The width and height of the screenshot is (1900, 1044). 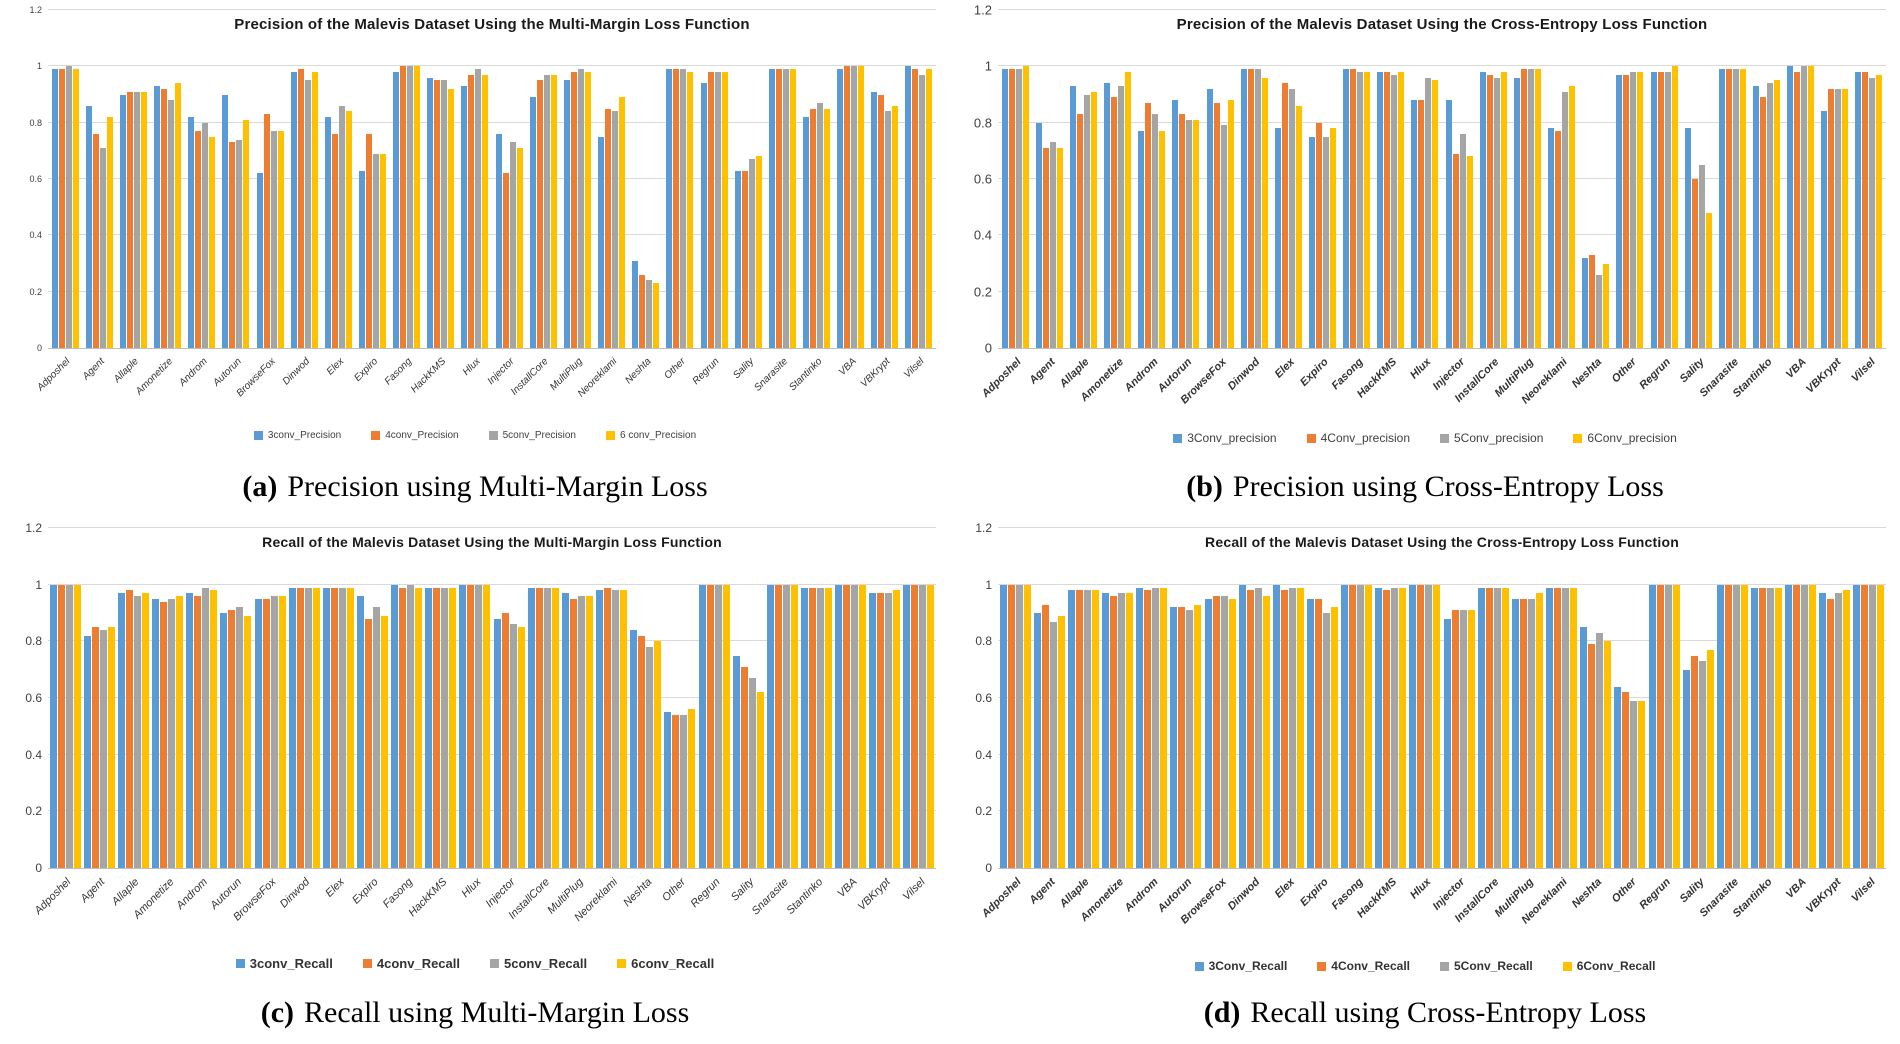 I want to click on x-axis-label-cell: Stantinko, so click(x=1757, y=385).